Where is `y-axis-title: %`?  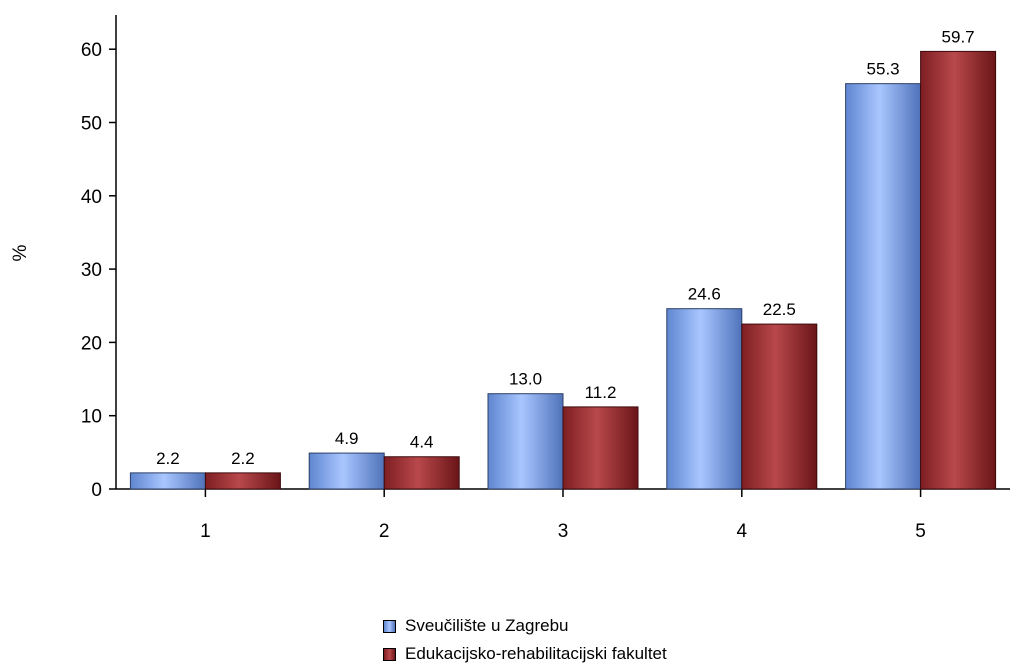 y-axis-title: % is located at coordinates (20, 252).